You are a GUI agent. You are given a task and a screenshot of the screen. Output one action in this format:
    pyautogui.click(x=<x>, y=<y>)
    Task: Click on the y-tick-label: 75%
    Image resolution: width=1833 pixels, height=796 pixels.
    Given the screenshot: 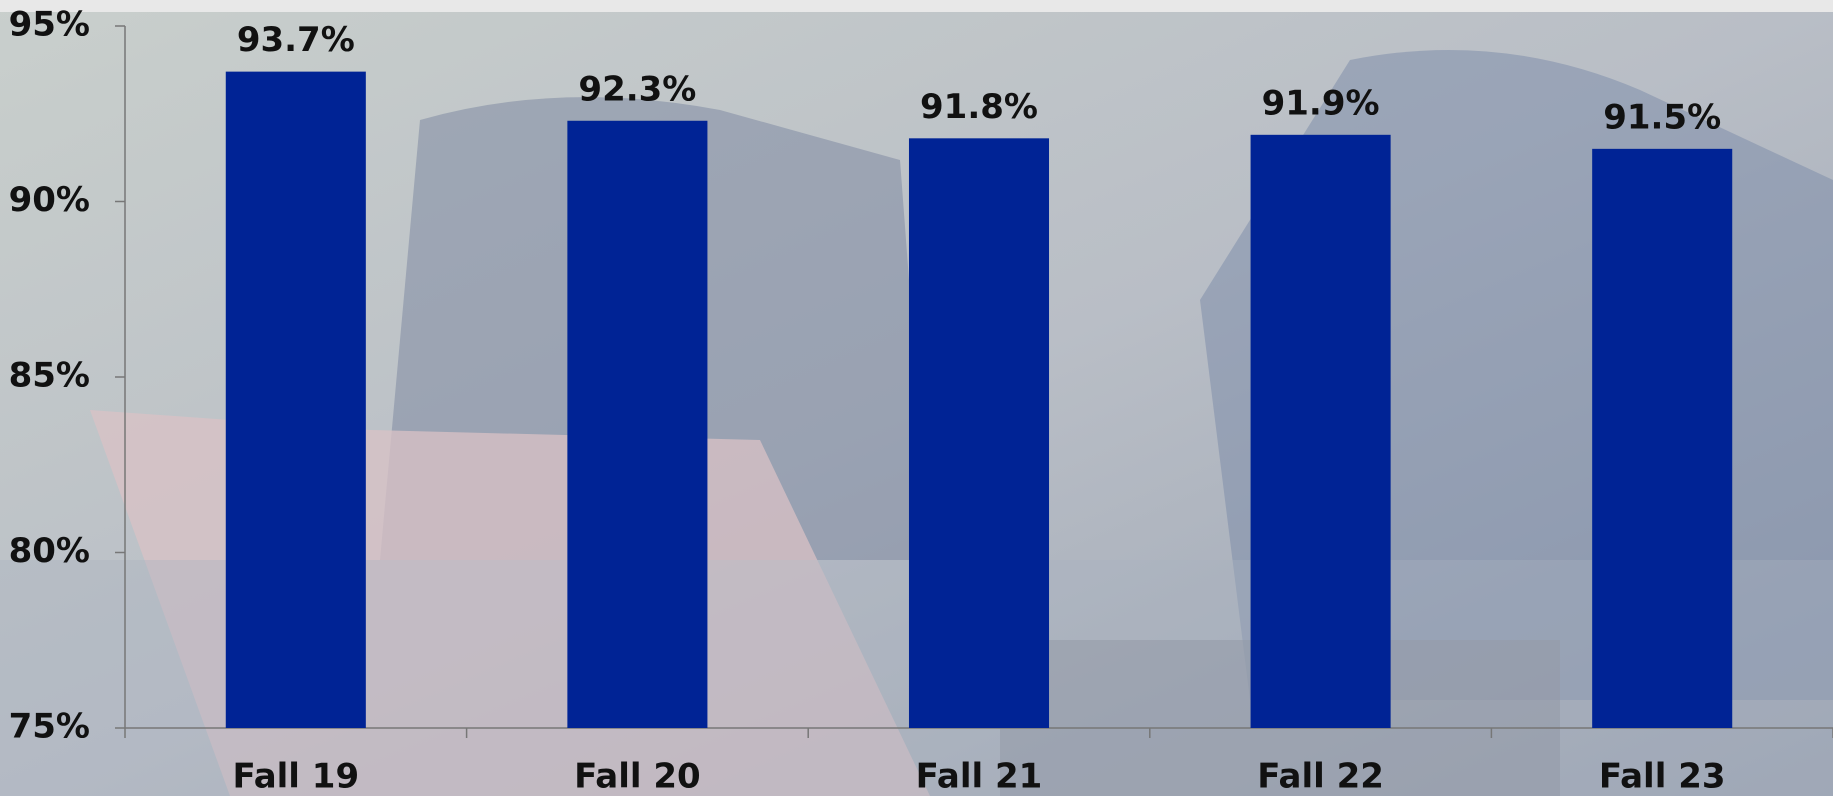 What is the action you would take?
    pyautogui.click(x=49, y=727)
    